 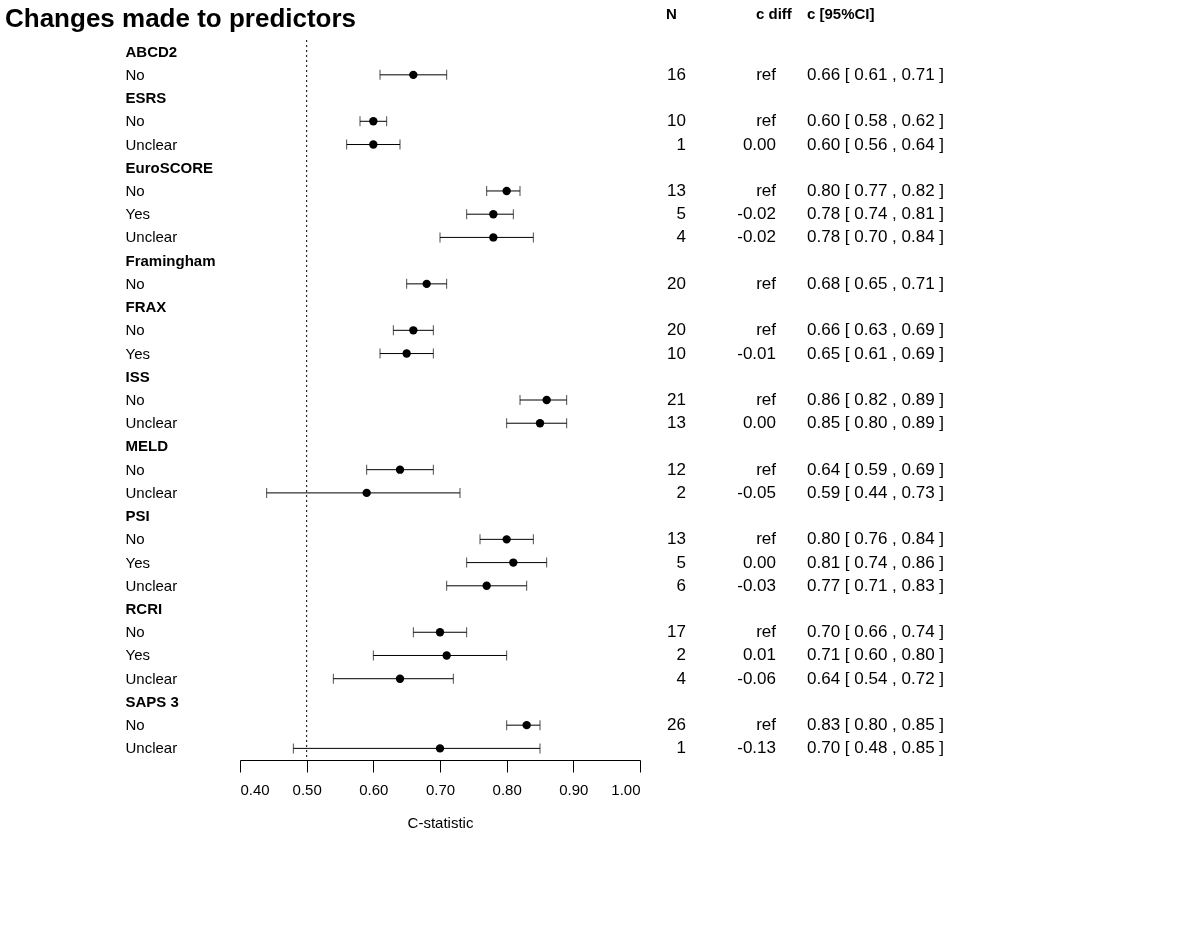 I want to click on text: 0.70 [ 0.66 , 0.74 ], so click(x=876, y=632).